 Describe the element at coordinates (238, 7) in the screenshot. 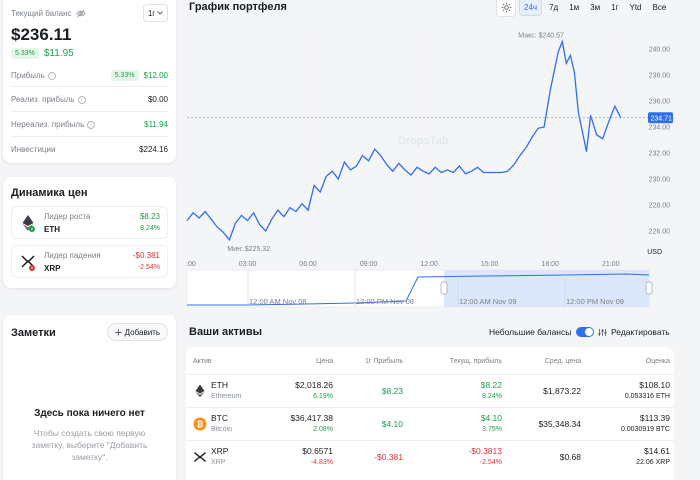

I see `chart-title: График портфеля` at that location.